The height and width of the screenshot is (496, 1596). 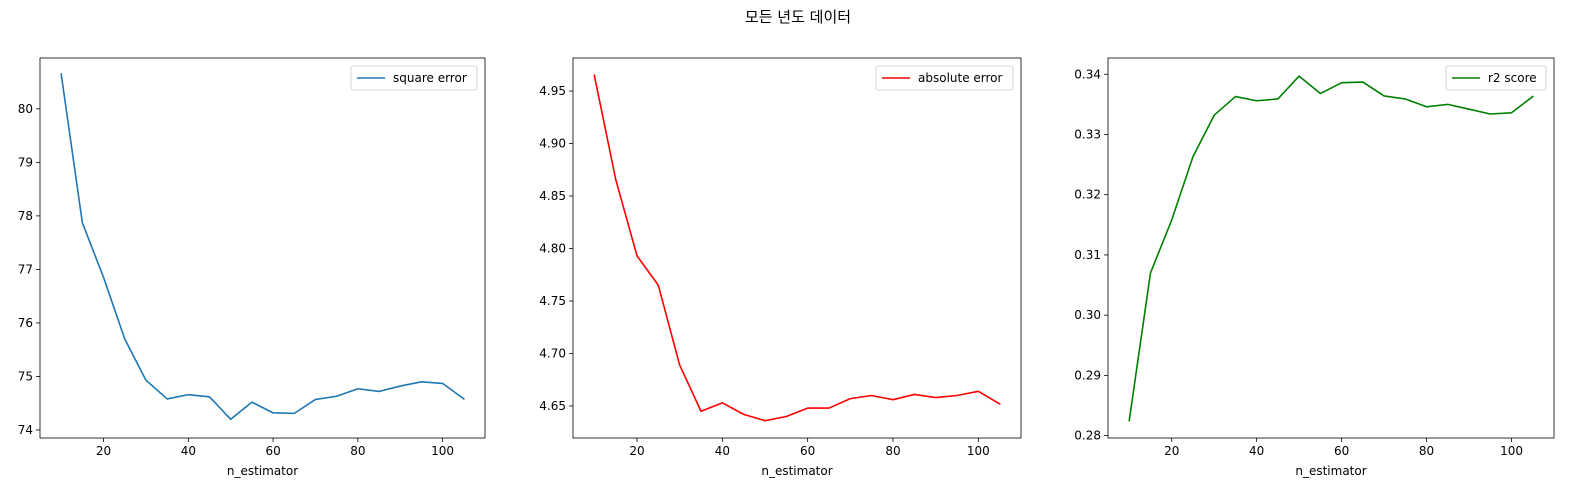 What do you see at coordinates (1512, 78) in the screenshot?
I see `legend-label: r2 score` at bounding box center [1512, 78].